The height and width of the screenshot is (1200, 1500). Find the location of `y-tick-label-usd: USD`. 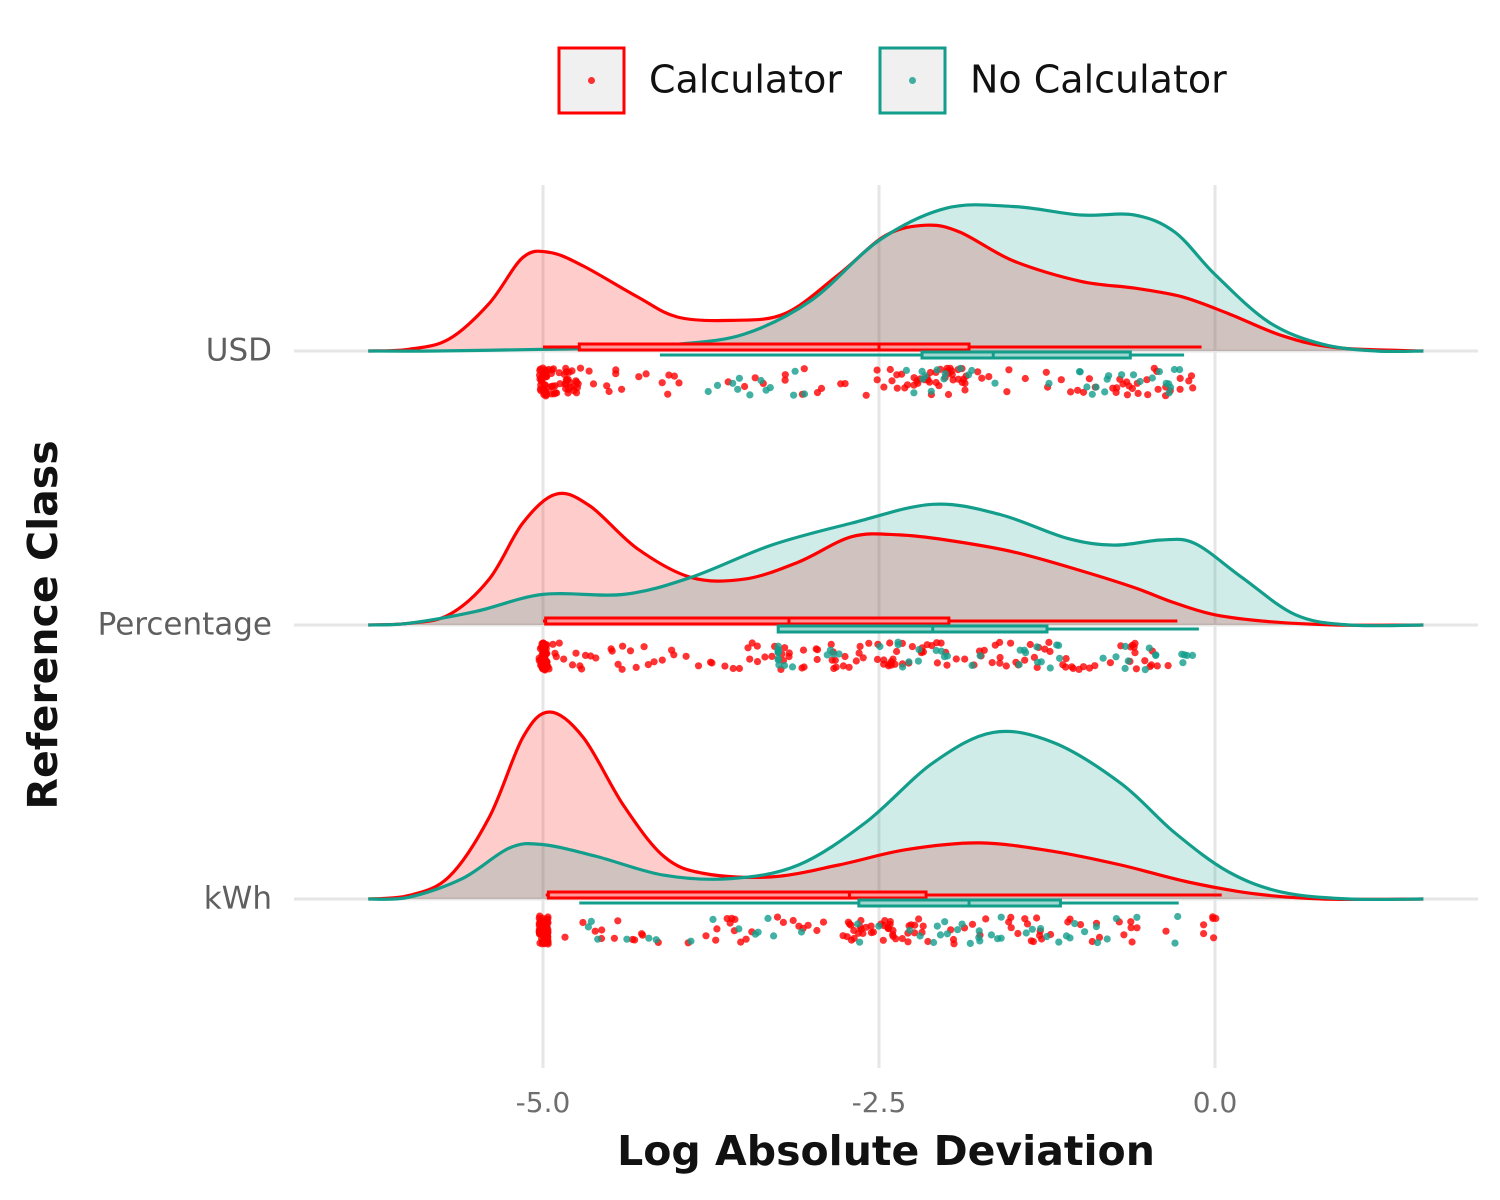

y-tick-label-usd: USD is located at coordinates (239, 351).